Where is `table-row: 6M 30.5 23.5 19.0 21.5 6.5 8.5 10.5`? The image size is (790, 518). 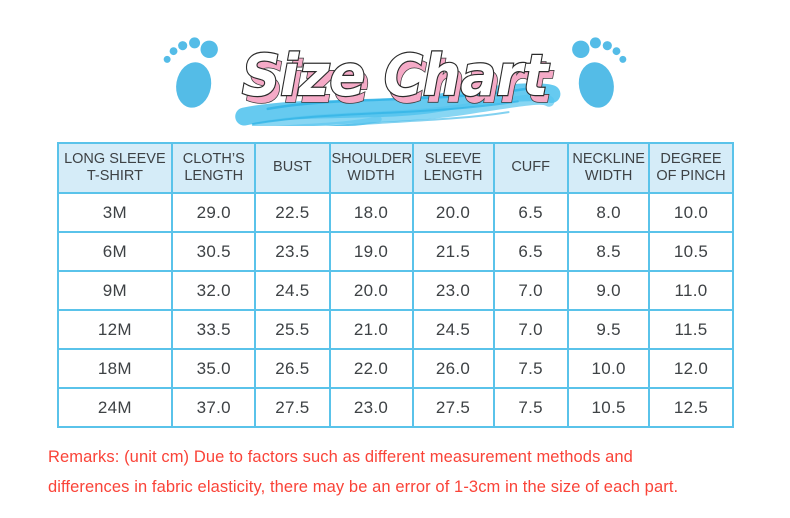
table-row: 6M 30.5 23.5 19.0 21.5 6.5 8.5 10.5 is located at coordinates (395, 251).